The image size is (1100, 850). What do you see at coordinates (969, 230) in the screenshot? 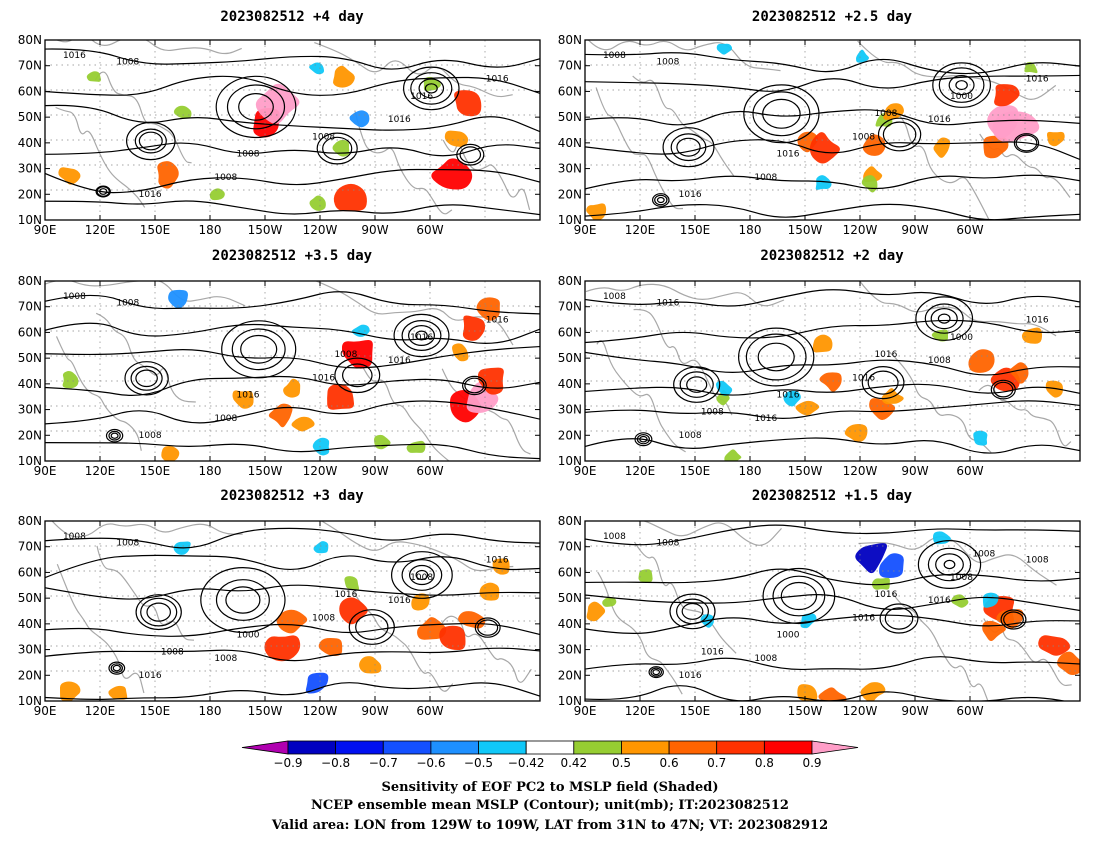
I see `lon-tick-label: 60W` at bounding box center [969, 230].